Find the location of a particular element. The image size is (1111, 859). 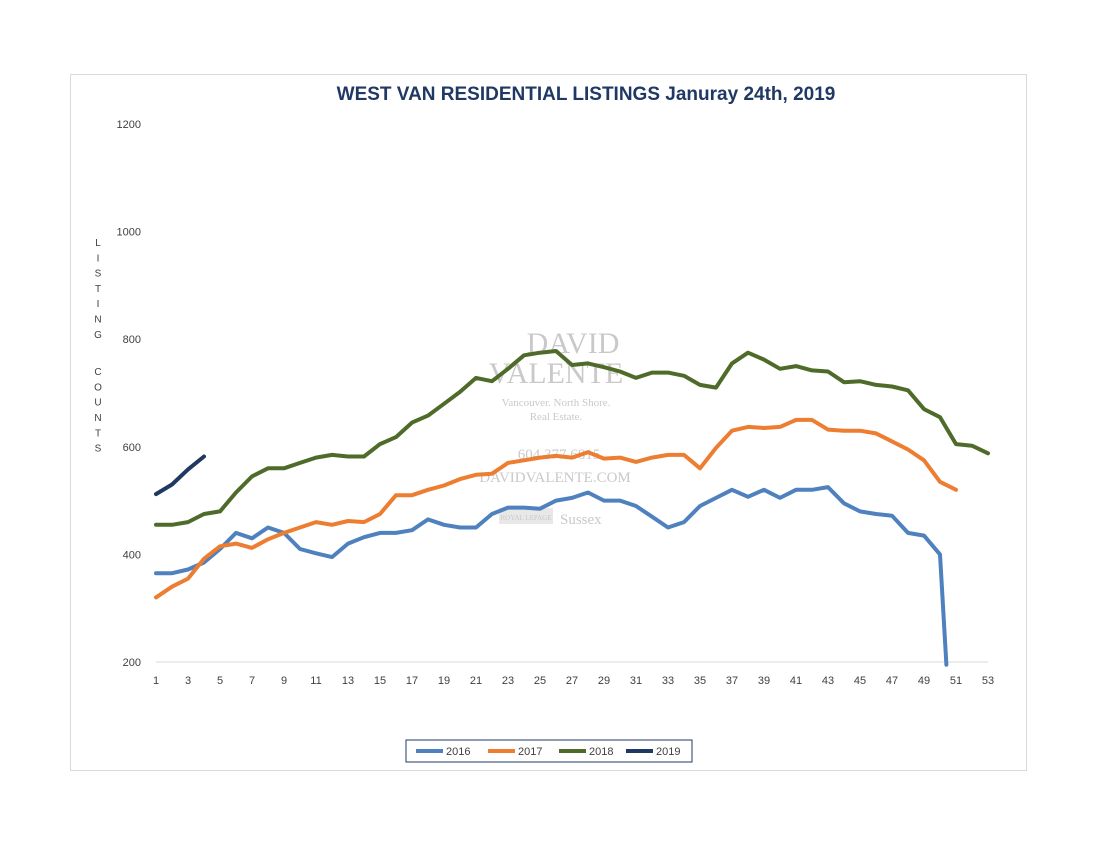

watermark-tagline2: Real Estate. is located at coordinates (556, 417).